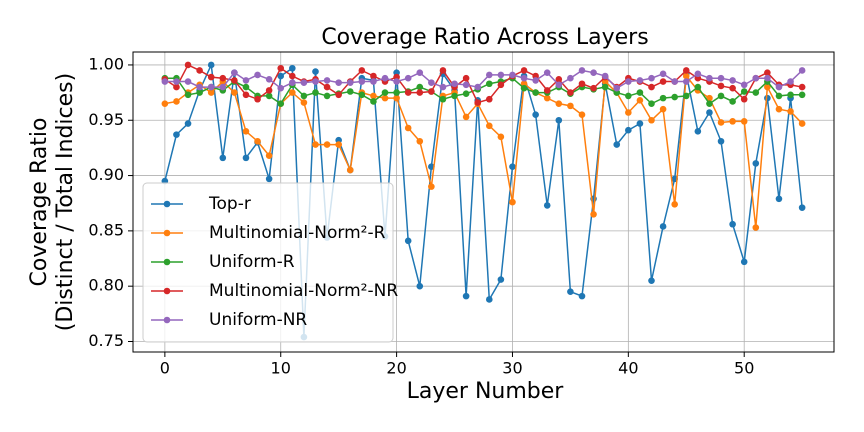 Image resolution: width=864 pixels, height=432 pixels. What do you see at coordinates (303, 291) in the screenshot?
I see `legend-label: Multinomial-Norm²-NR` at bounding box center [303, 291].